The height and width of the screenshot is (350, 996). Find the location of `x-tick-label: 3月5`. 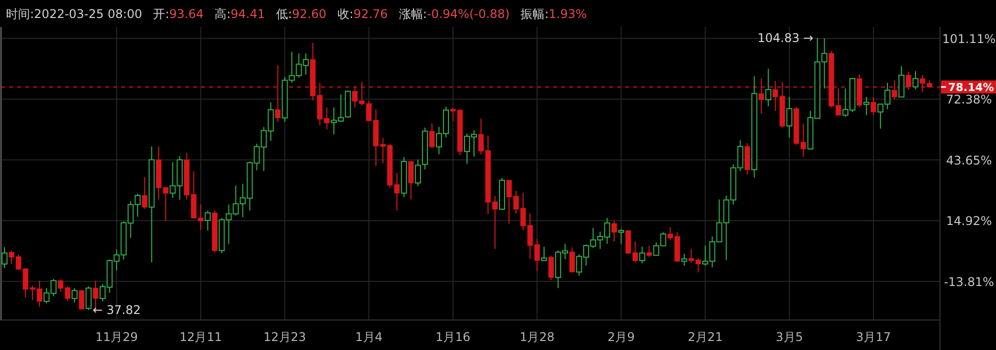

x-tick-label: 3月5 is located at coordinates (789, 337).